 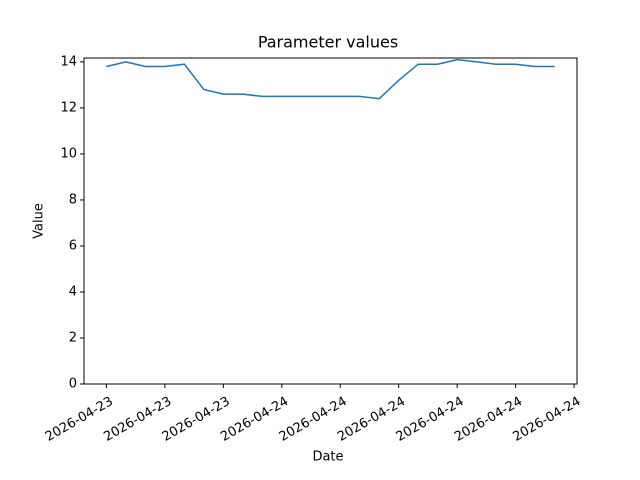 What do you see at coordinates (330, 79) in the screenshot?
I see `data-line` at bounding box center [330, 79].